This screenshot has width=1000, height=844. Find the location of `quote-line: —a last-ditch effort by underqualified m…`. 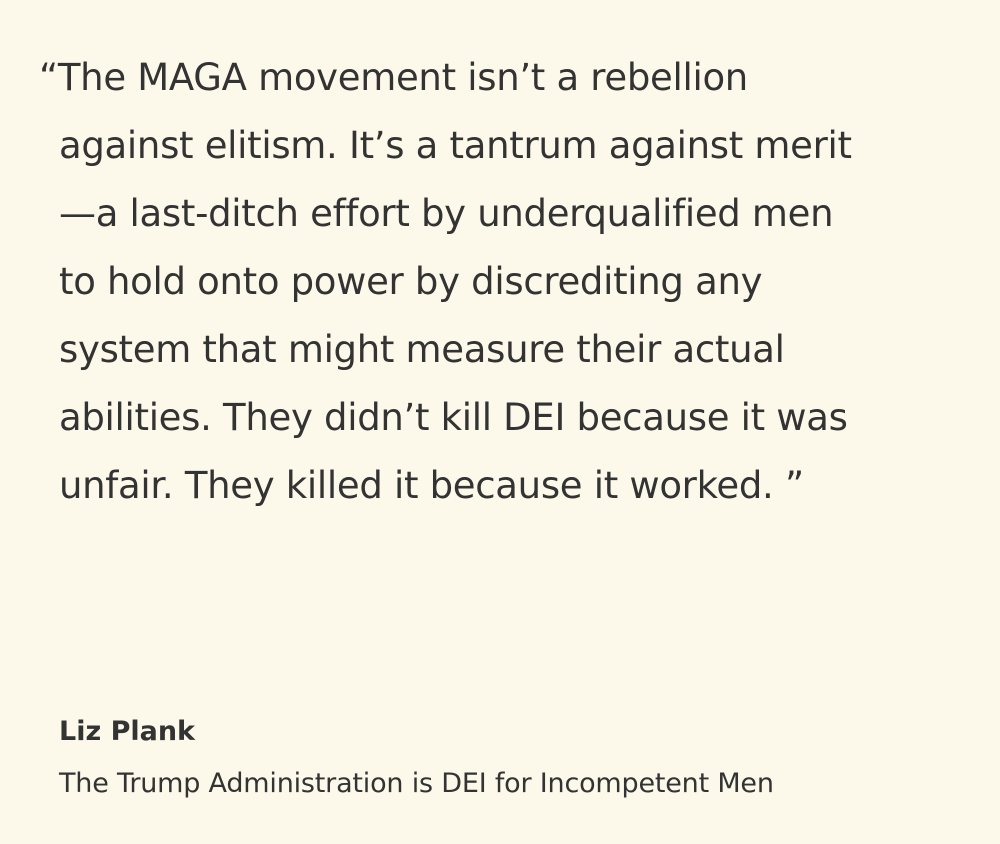

quote-line: —a last-ditch effort by underqualified m… is located at coordinates (446, 213).